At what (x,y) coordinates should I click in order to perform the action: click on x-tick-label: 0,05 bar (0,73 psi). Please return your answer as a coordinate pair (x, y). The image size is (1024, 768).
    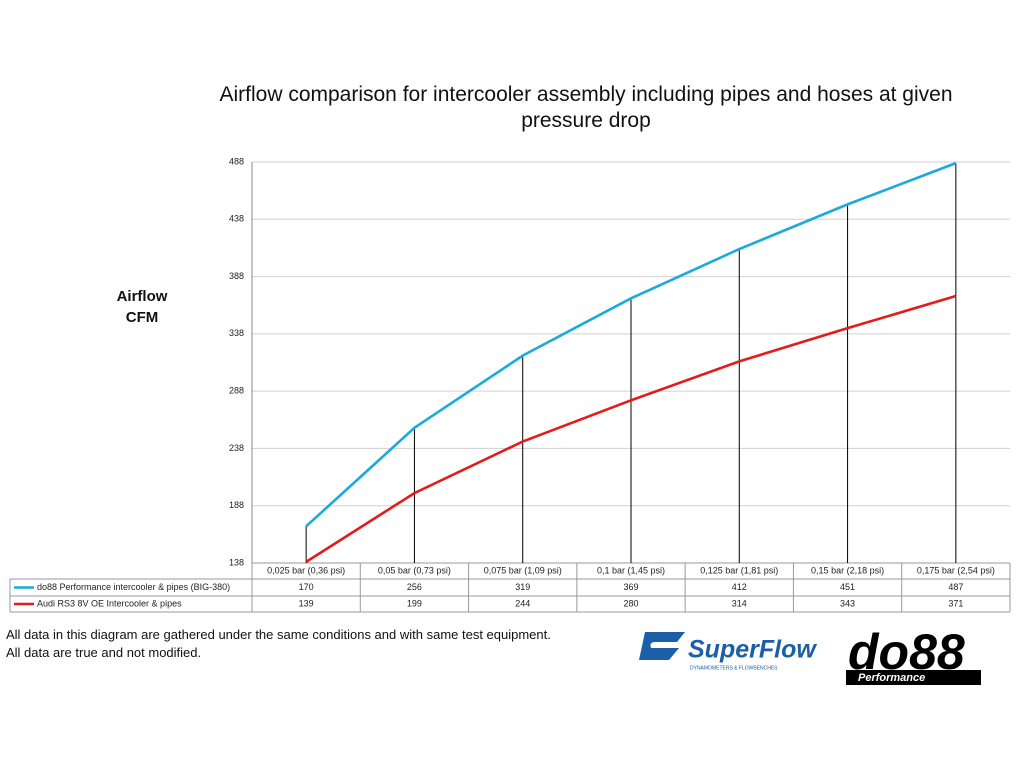
    Looking at the image, I should click on (414, 570).